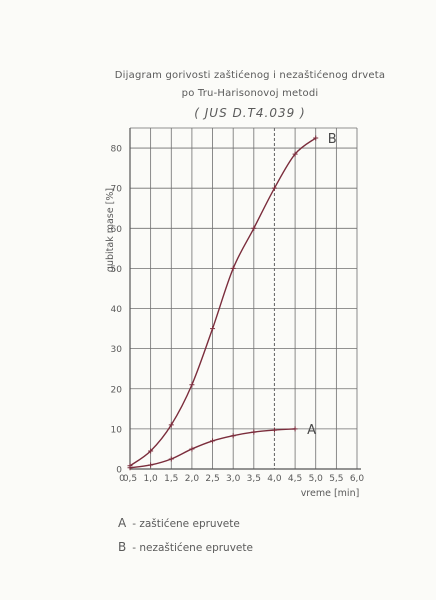  I want to click on y-tick-label: 80, so click(117, 150).